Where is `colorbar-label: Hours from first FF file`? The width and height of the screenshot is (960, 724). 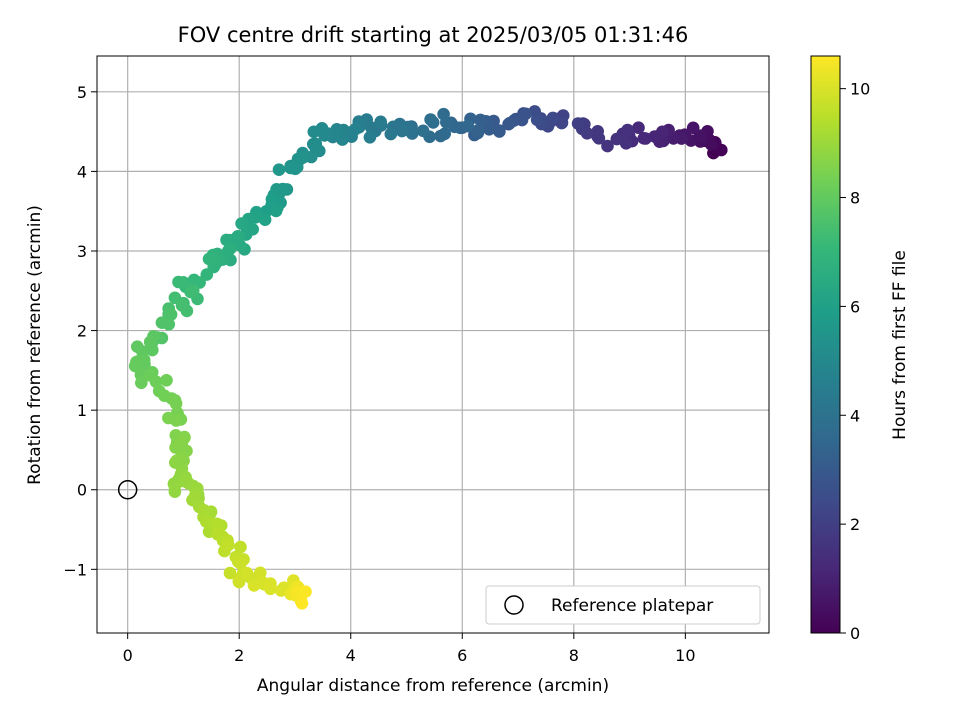
colorbar-label: Hours from first FF file is located at coordinates (900, 345).